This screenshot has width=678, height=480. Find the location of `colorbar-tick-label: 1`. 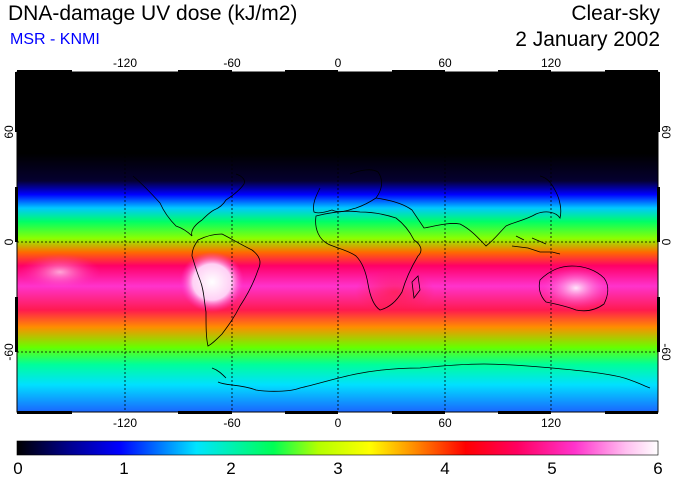

colorbar-tick-label: 1 is located at coordinates (123, 468).